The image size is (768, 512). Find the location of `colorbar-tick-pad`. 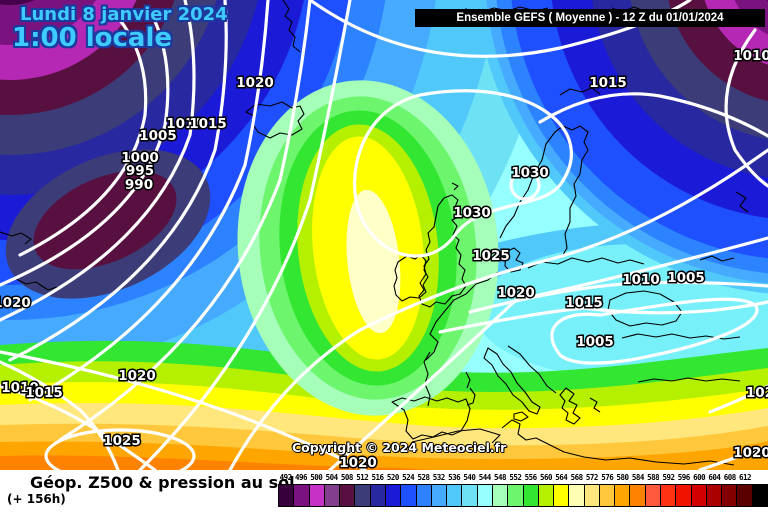

colorbar-tick-pad is located at coordinates (760, 478).